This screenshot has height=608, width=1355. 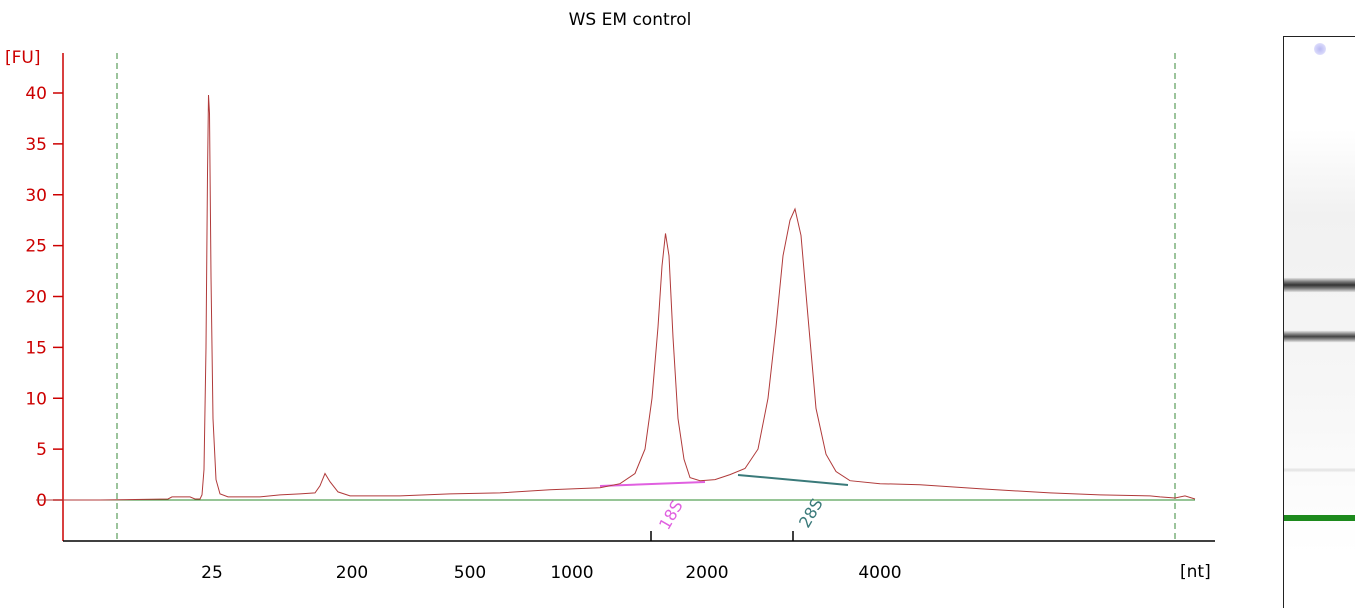 I want to click on x-tick-label: 2000, so click(x=706, y=573).